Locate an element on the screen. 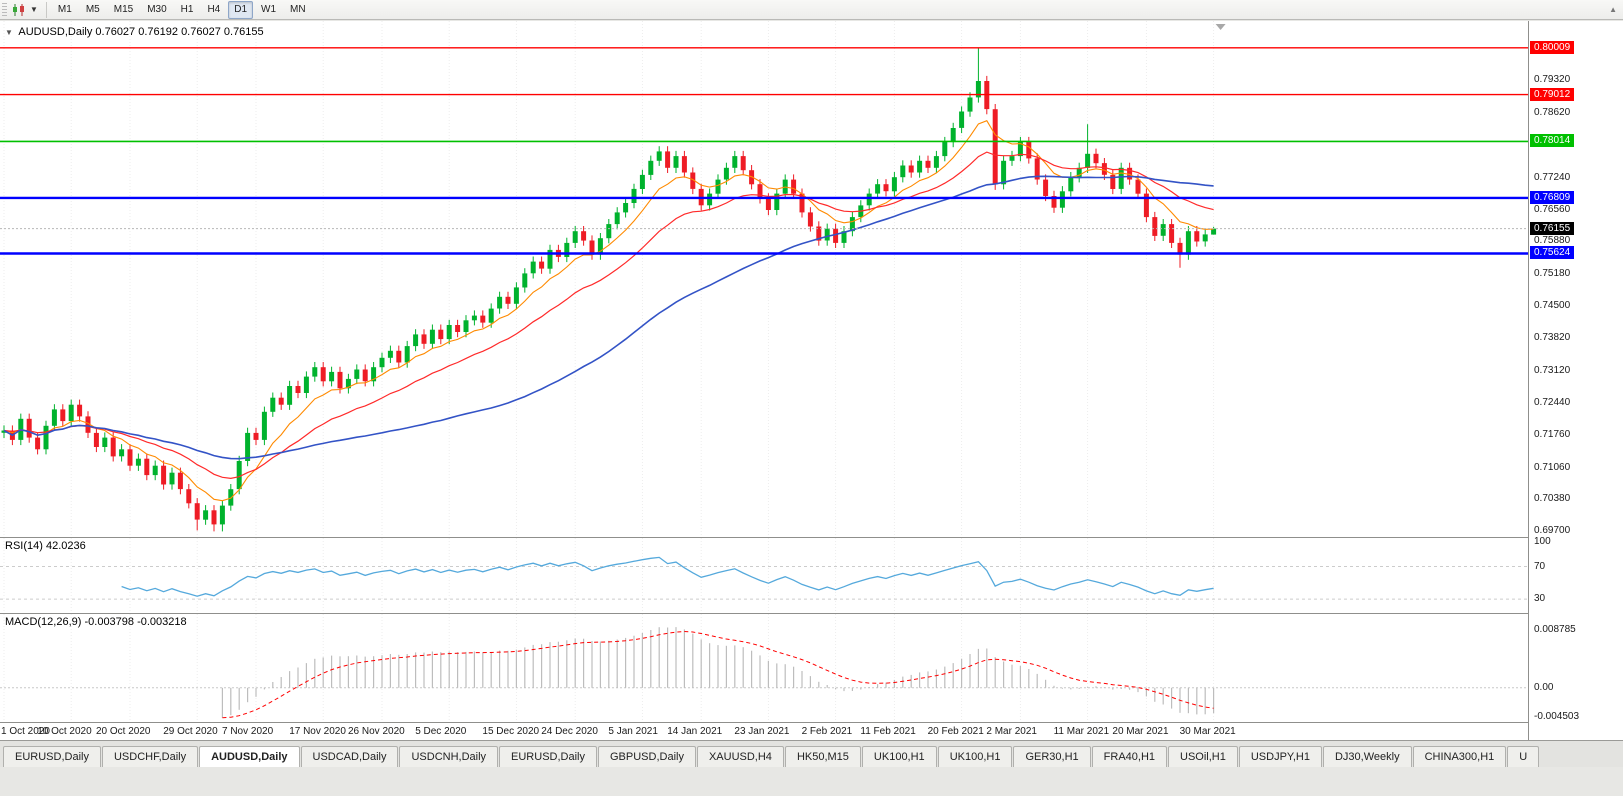  timeframe-button-m5: M5 is located at coordinates (92, 9).